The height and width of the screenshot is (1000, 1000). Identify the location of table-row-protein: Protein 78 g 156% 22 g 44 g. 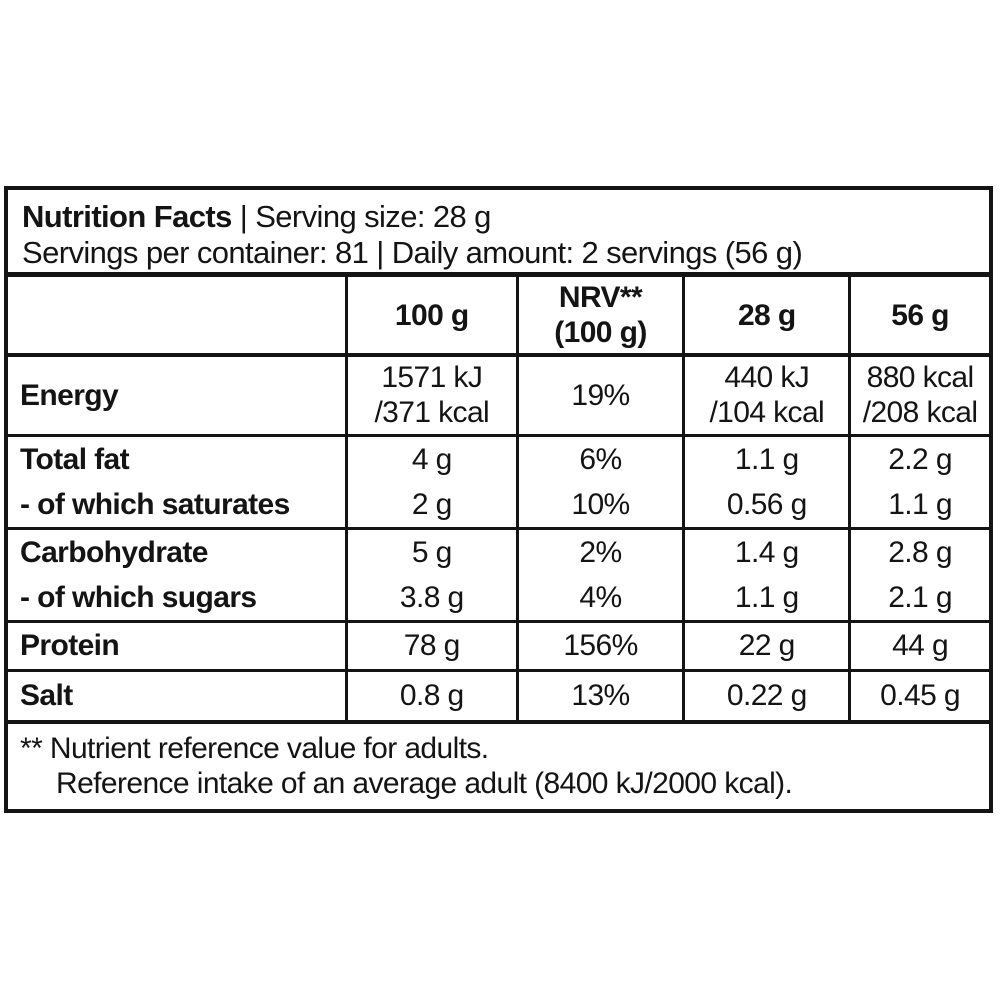
(498, 646).